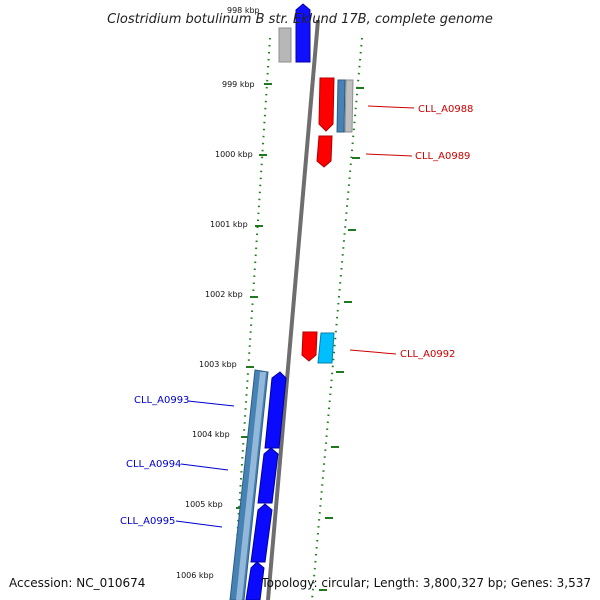 The image size is (600, 600). I want to click on right-dotted-ruler, so click(337, 318).